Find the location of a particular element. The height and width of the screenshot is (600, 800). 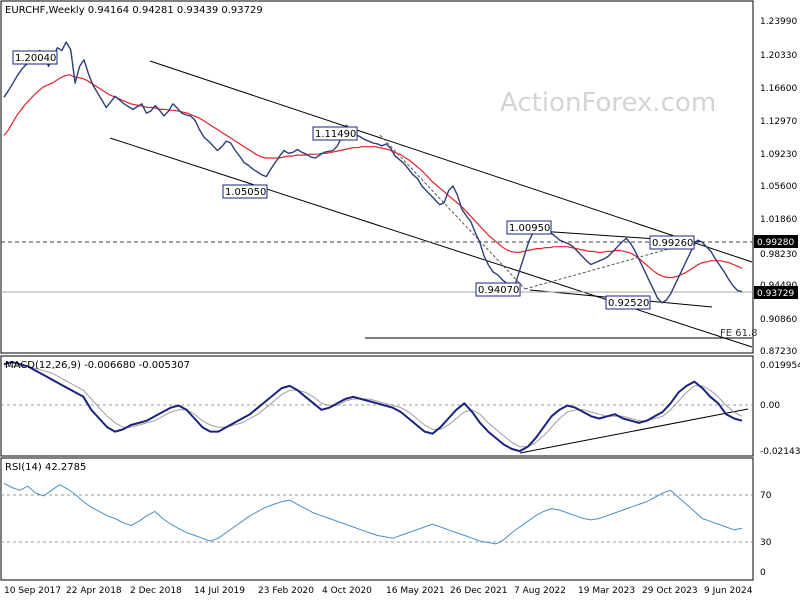

macd-trendline is located at coordinates (634, 431).